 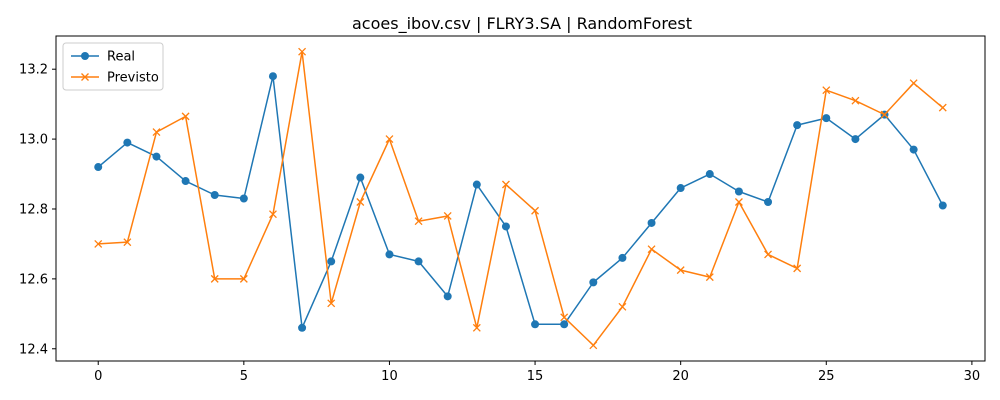 I want to click on legend-label-previsto: Previsto, so click(x=133, y=78).